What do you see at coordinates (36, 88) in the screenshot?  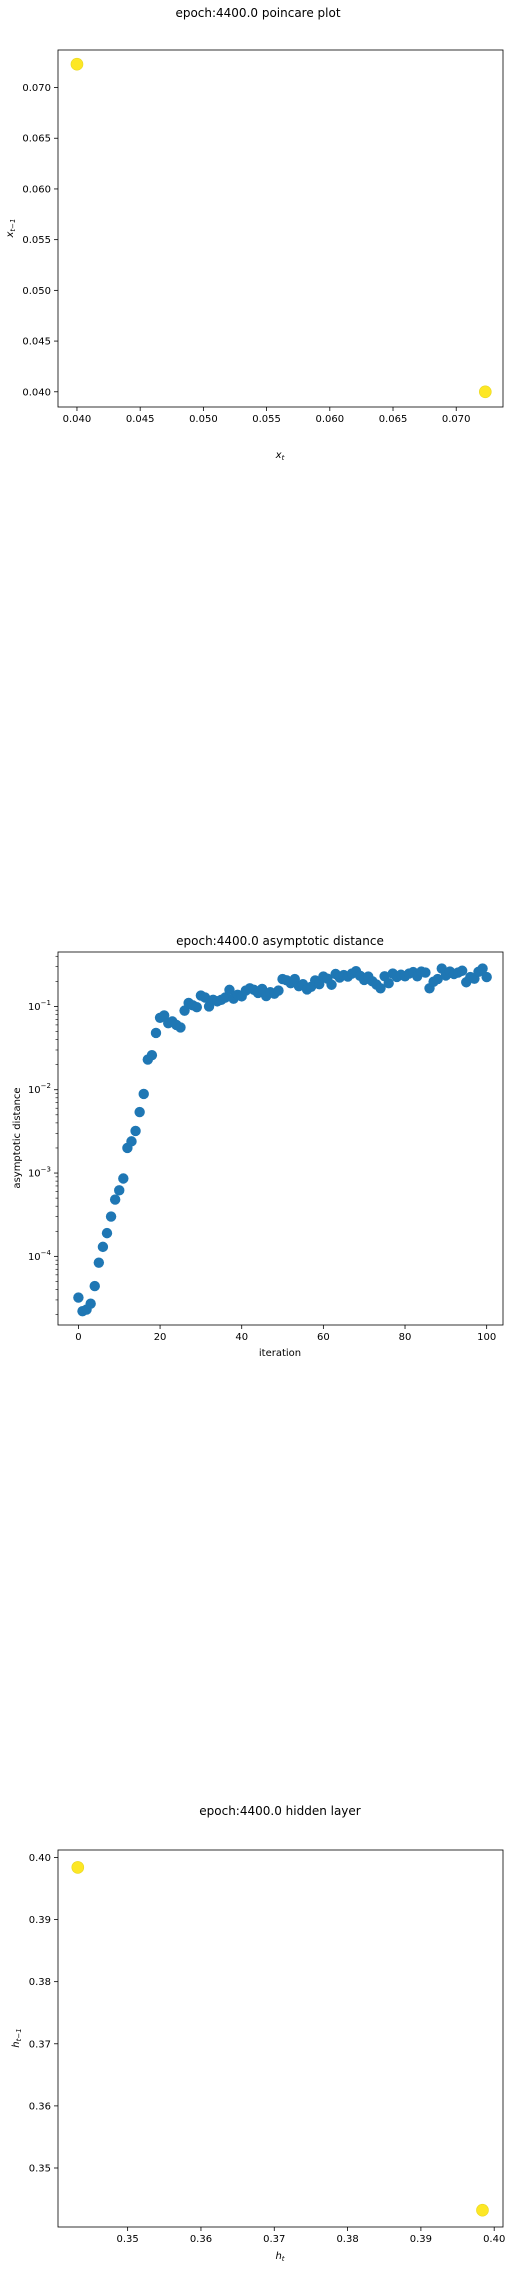 I see `y-tick-label: 0.070` at bounding box center [36, 88].